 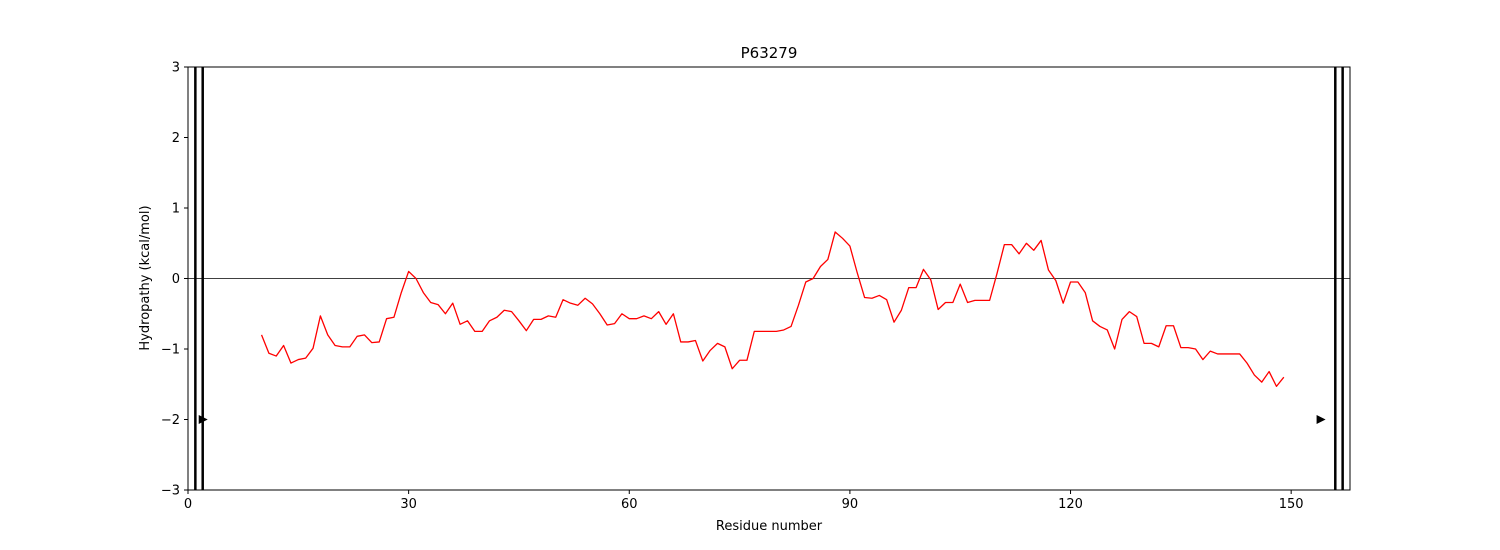 I want to click on x-tick-label: 150, so click(x=1291, y=504).